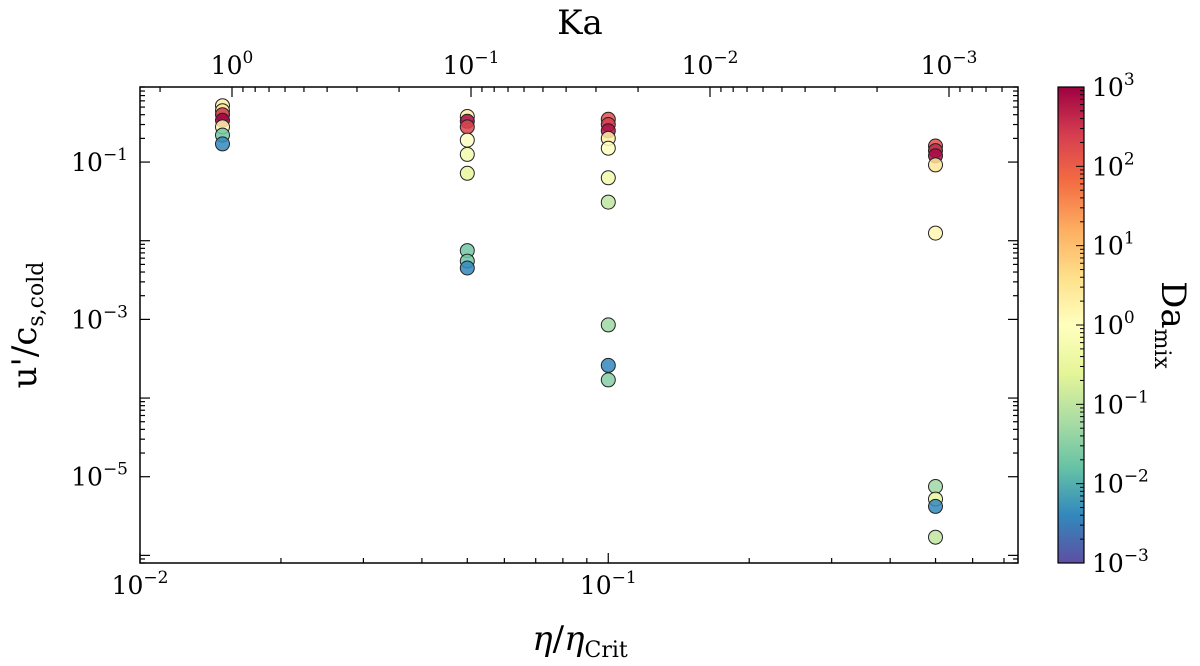 This screenshot has height=666, width=1200. Describe the element at coordinates (99, 161) in the screenshot. I see `y-tick-label: 10⁻¹` at that location.